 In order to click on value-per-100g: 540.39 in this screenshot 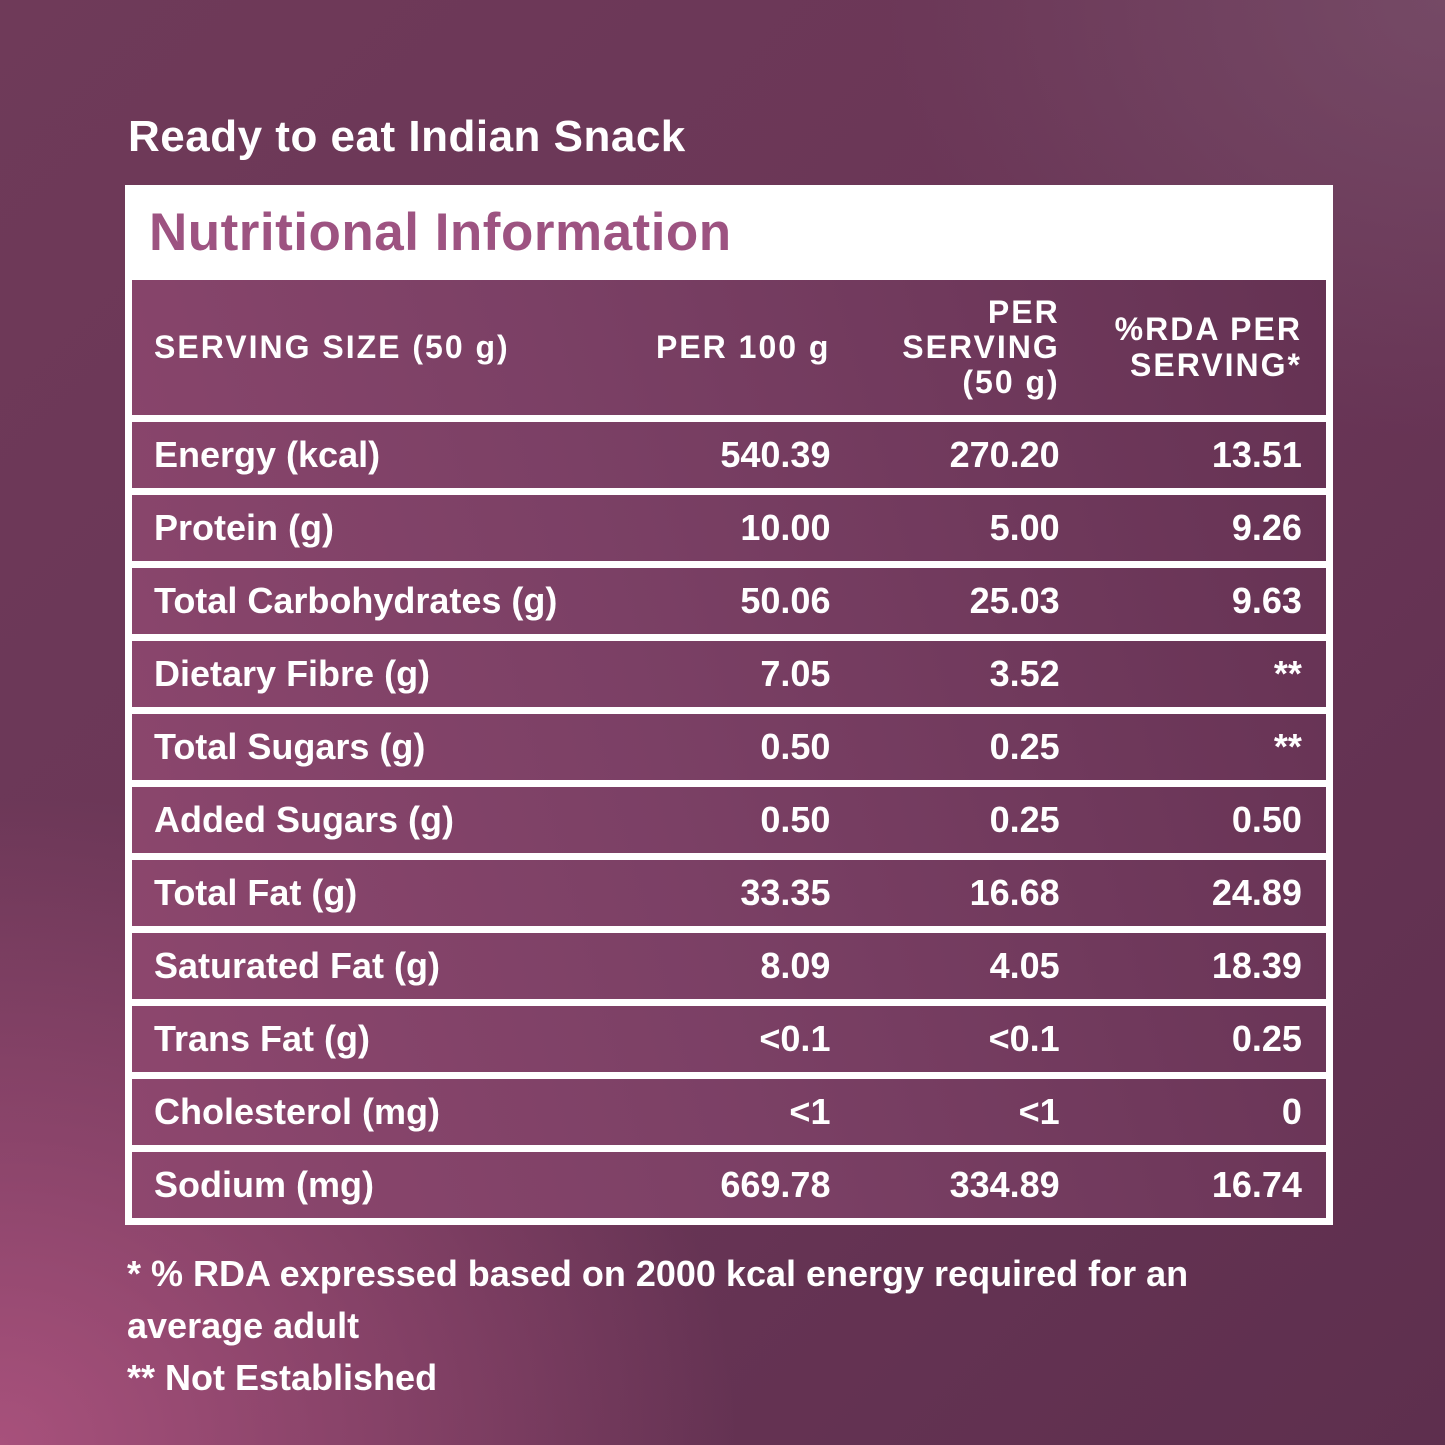, I will do `click(775, 454)`.